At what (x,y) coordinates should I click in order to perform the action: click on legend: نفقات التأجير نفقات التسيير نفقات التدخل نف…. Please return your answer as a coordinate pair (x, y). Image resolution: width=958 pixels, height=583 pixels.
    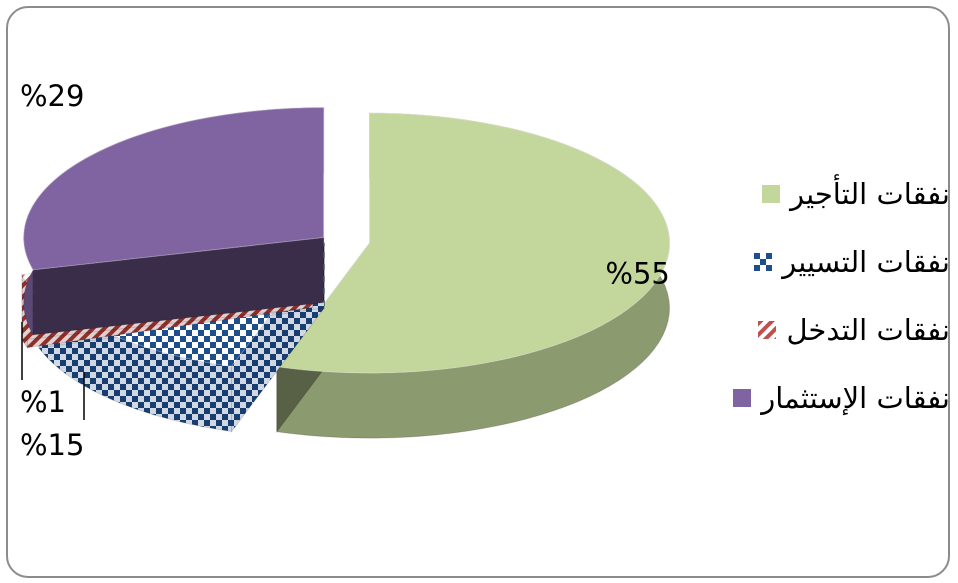
    Looking at the image, I should click on (815, 306).